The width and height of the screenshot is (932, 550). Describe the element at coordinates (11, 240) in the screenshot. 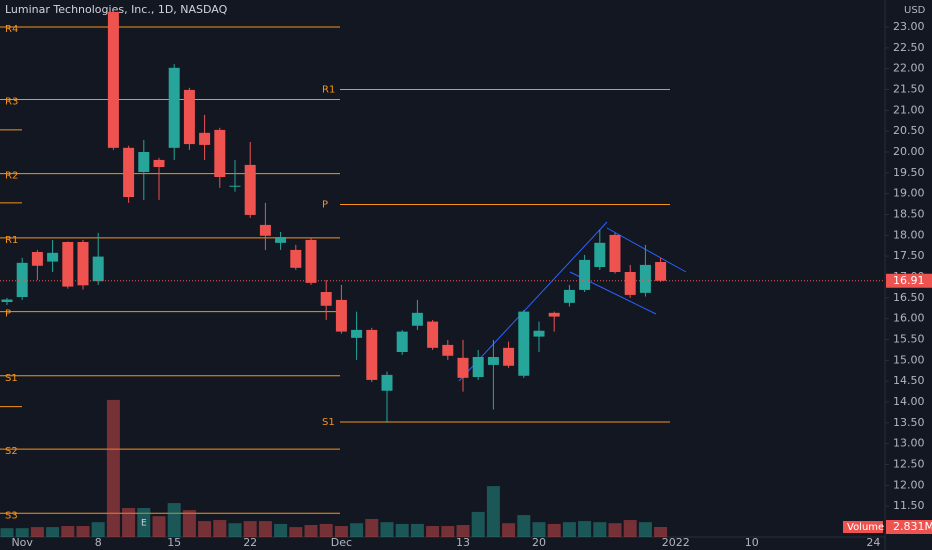

I see `pivot-label: R1` at that location.